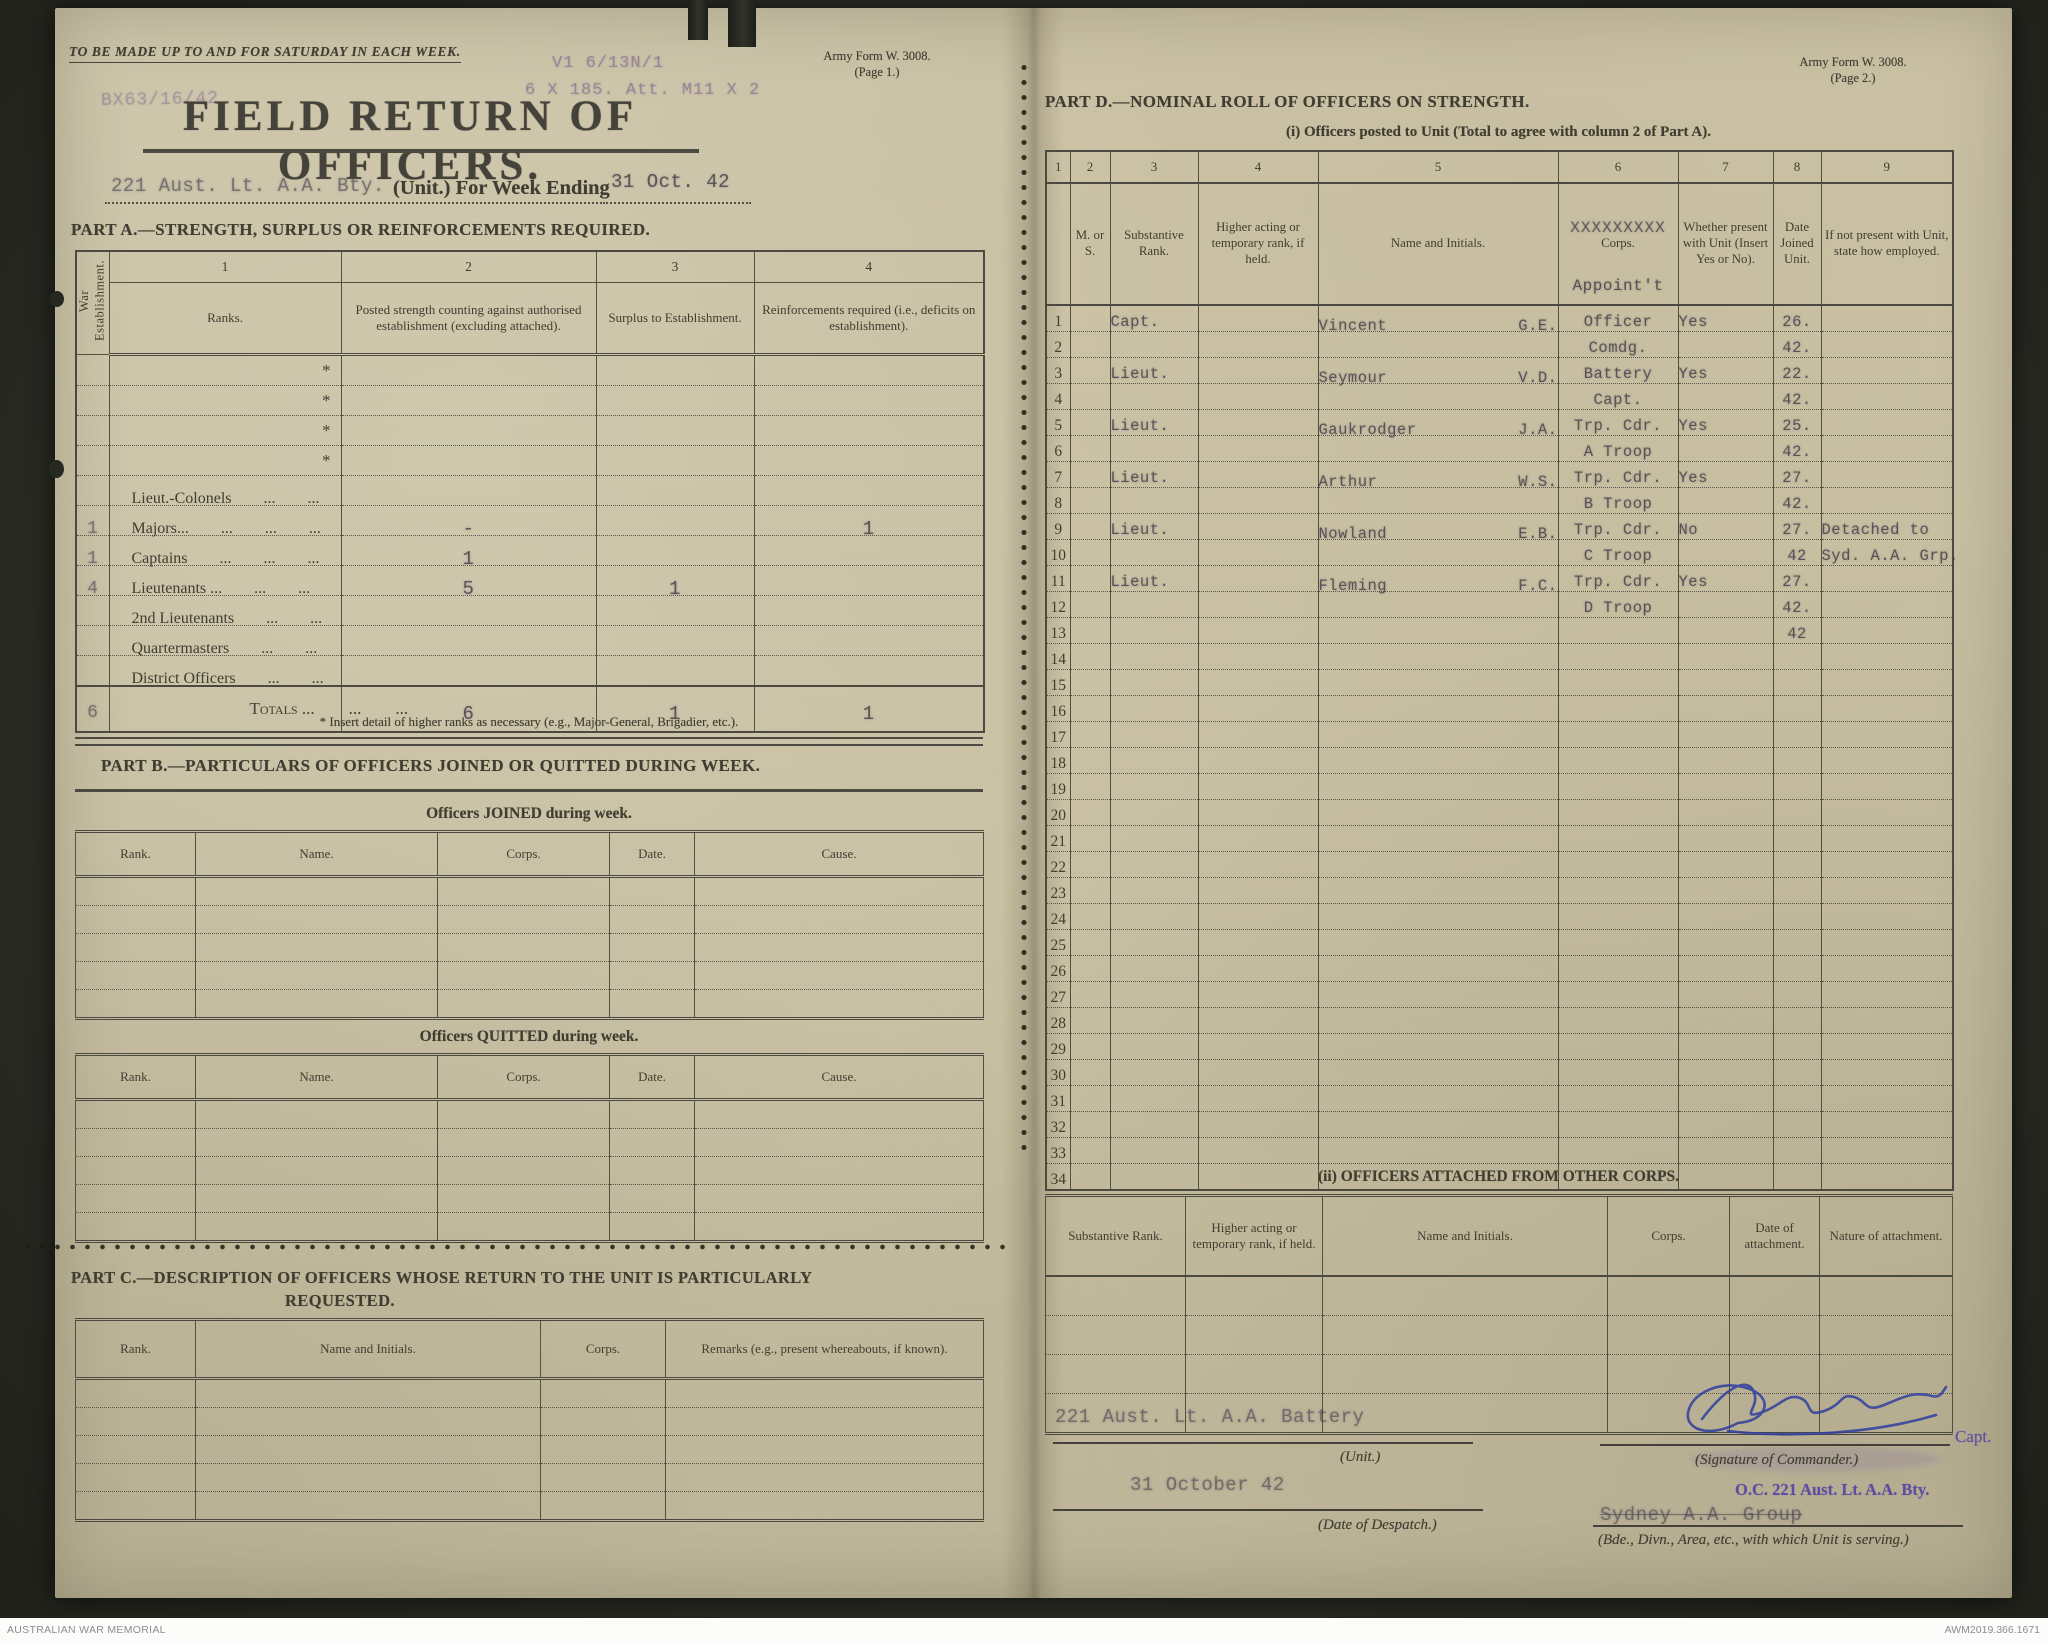 The height and width of the screenshot is (1642, 2048). What do you see at coordinates (1499, 630) in the screenshot?
I see `nominal-roll-row: 1342` at bounding box center [1499, 630].